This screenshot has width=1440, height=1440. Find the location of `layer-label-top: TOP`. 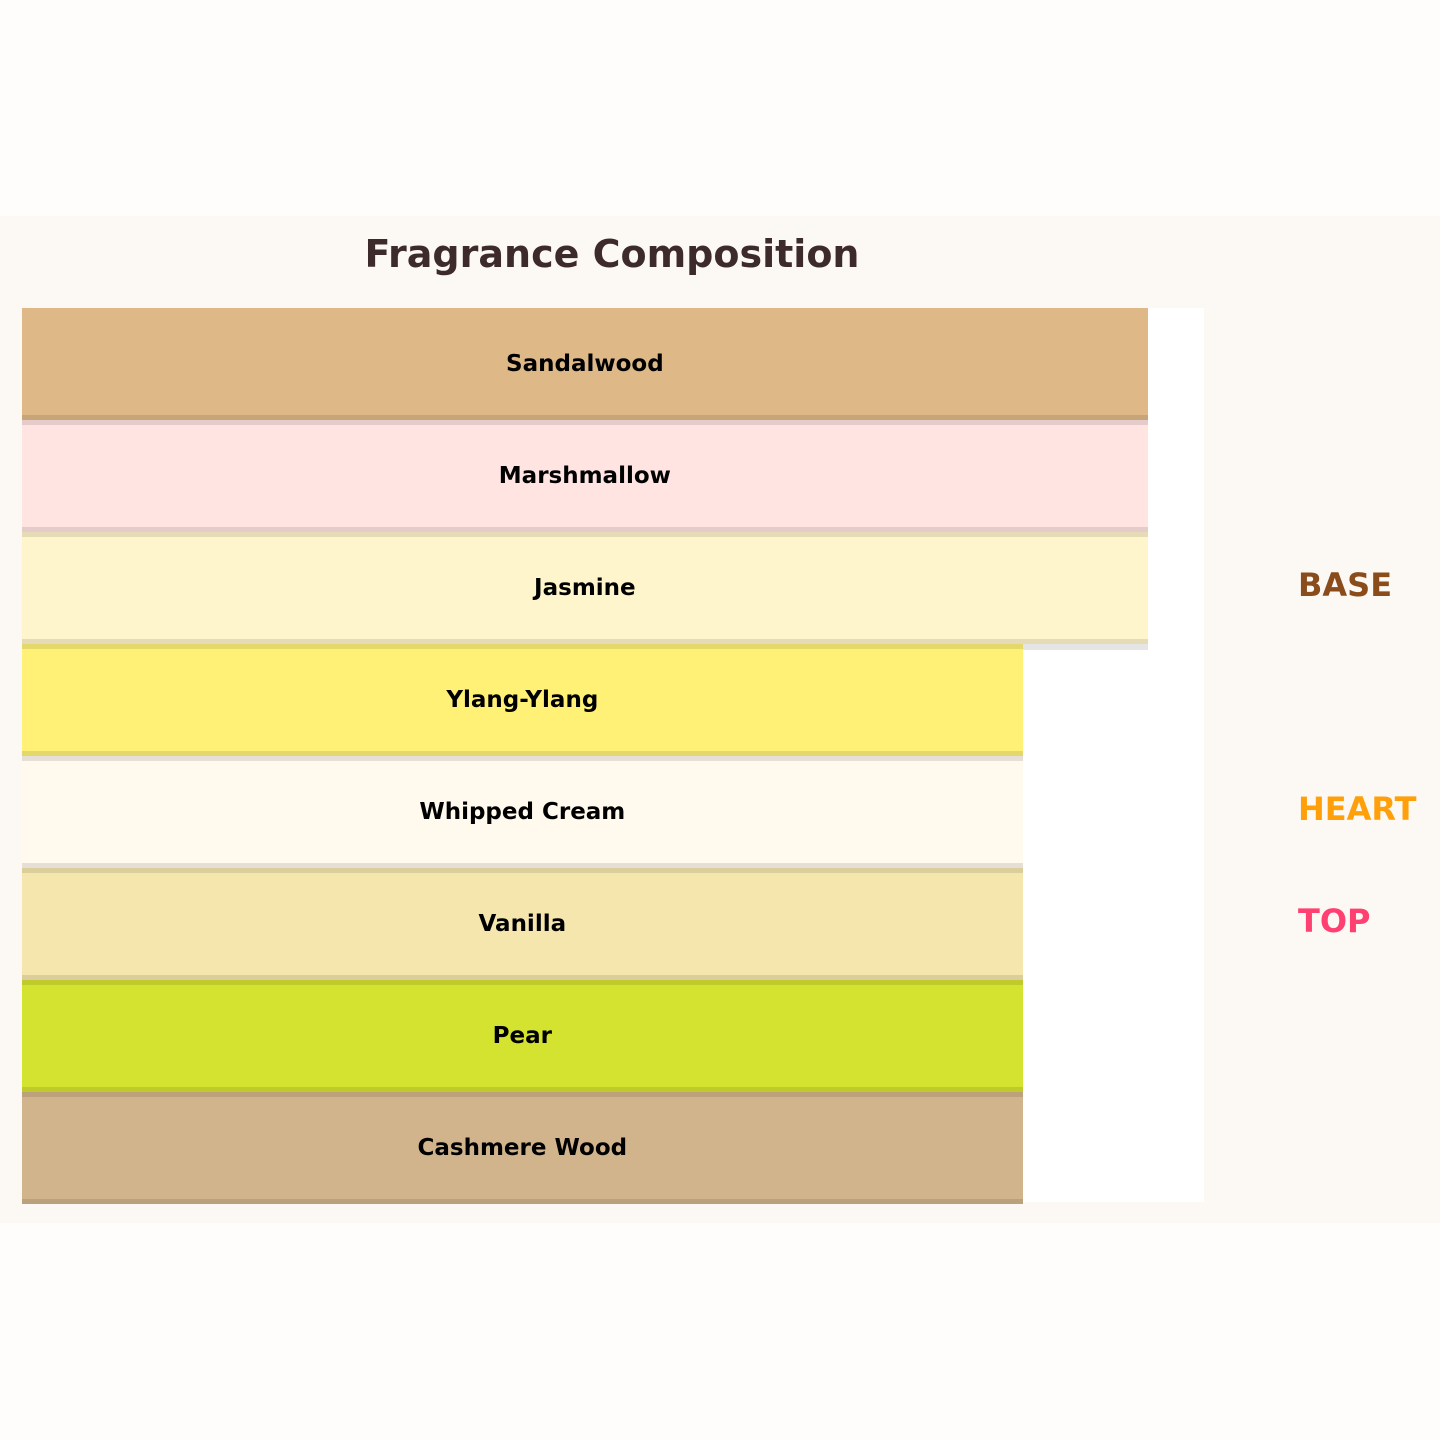

layer-label-top: TOP is located at coordinates (1334, 921).